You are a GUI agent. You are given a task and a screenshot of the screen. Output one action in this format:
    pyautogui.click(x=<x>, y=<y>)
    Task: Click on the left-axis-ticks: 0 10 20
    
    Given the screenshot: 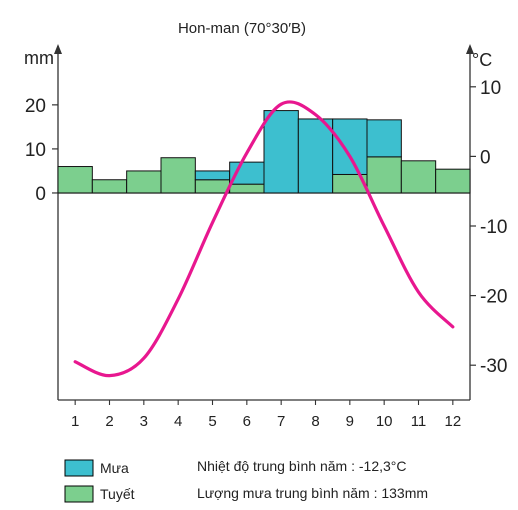 What is the action you would take?
    pyautogui.click(x=41, y=150)
    